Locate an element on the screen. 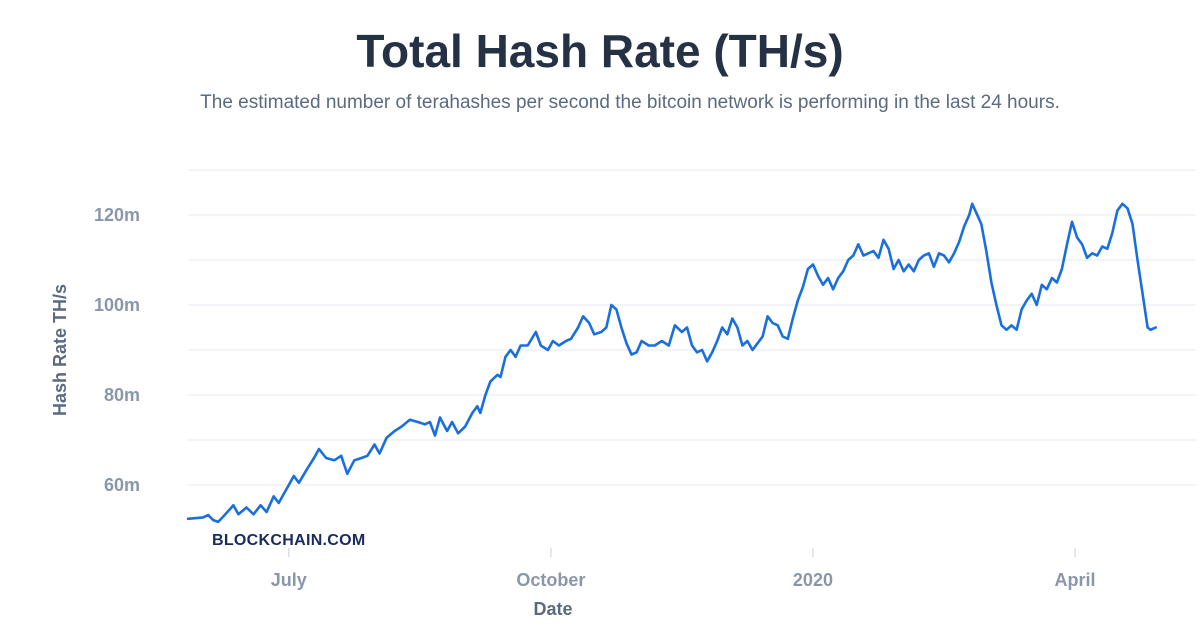  y-tick-label: 60m is located at coordinates (122, 485).